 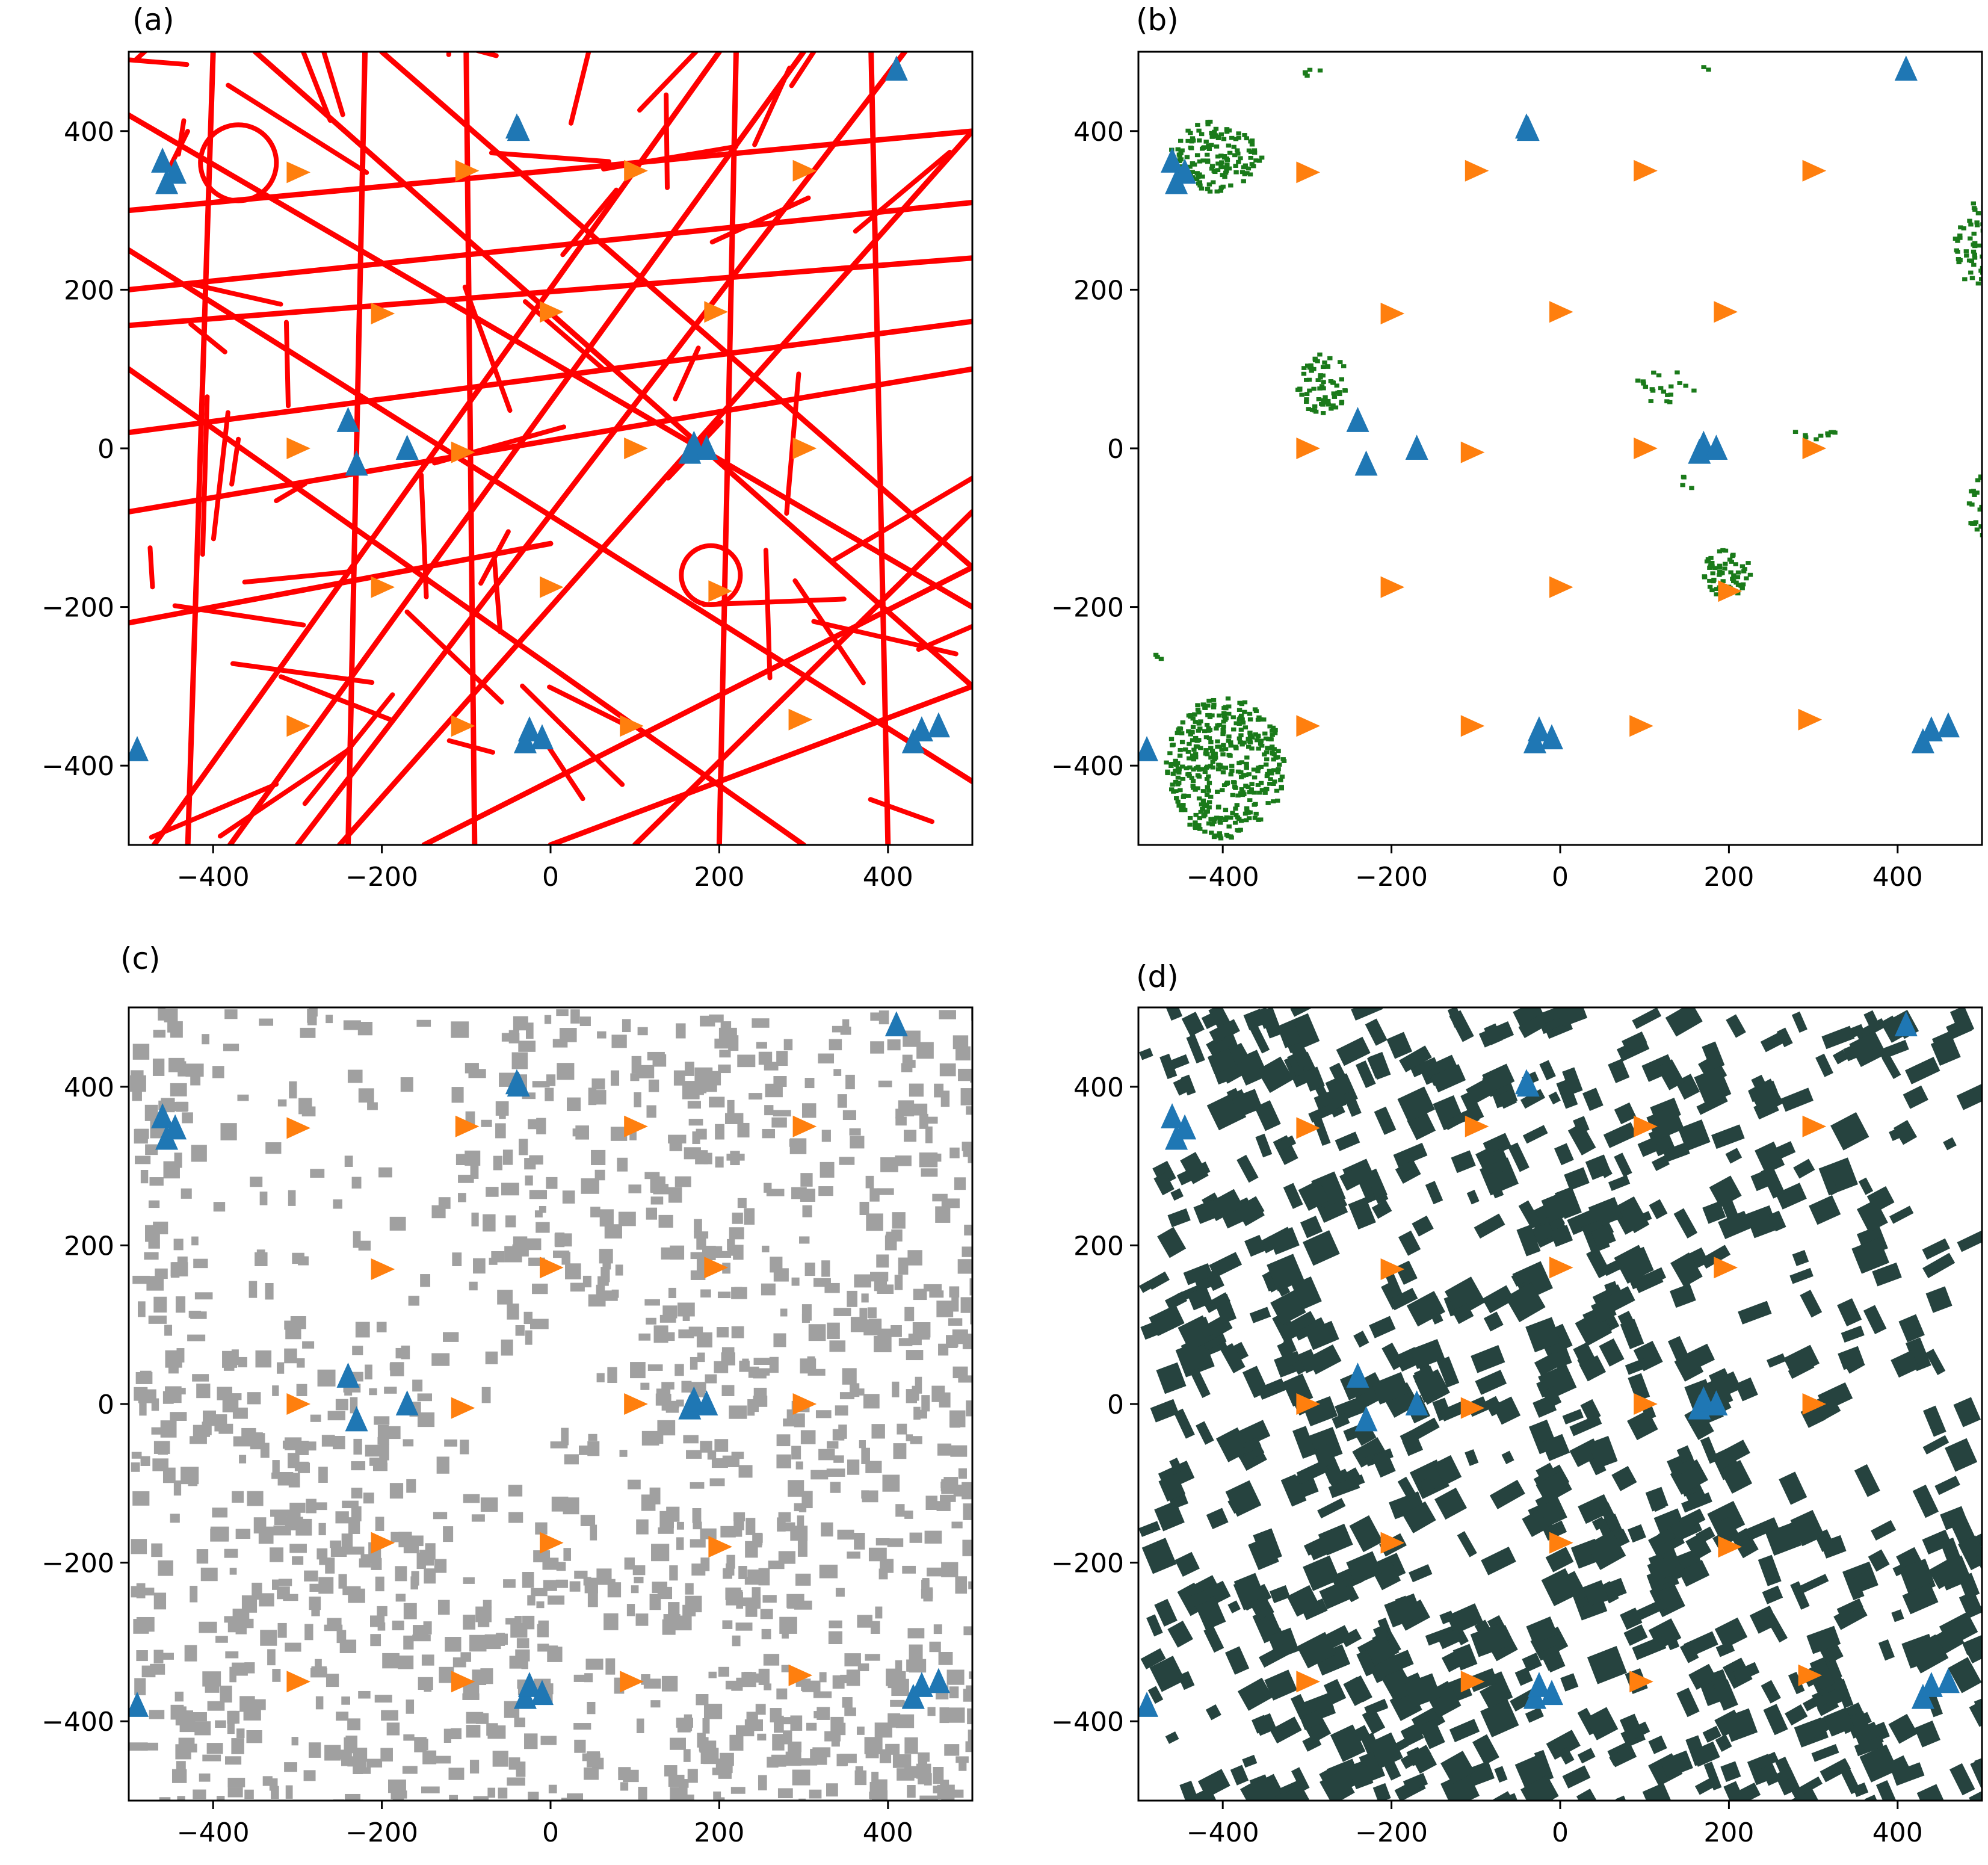 I want to click on x-tick-label: −200, so click(x=1391, y=1833).